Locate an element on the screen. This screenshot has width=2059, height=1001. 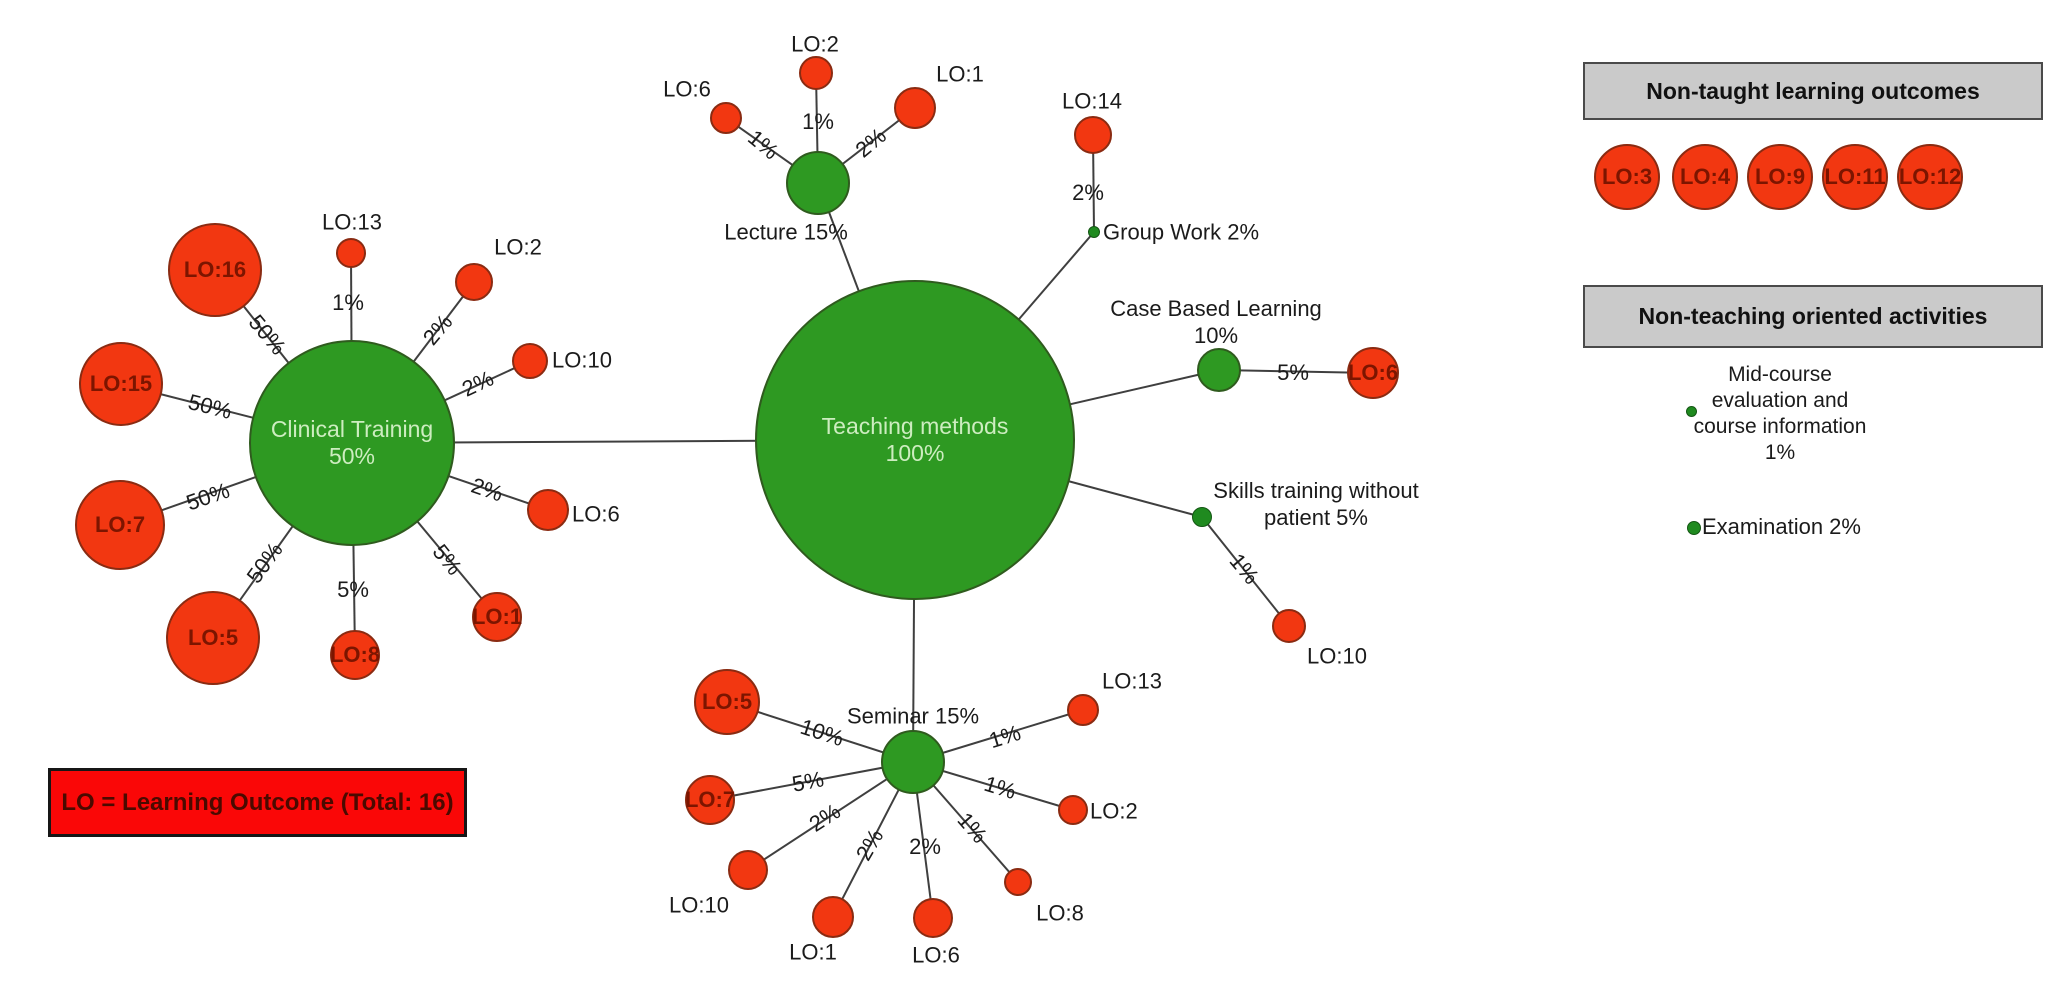
node-inner-label-lo7: LO:7 is located at coordinates (120, 525).